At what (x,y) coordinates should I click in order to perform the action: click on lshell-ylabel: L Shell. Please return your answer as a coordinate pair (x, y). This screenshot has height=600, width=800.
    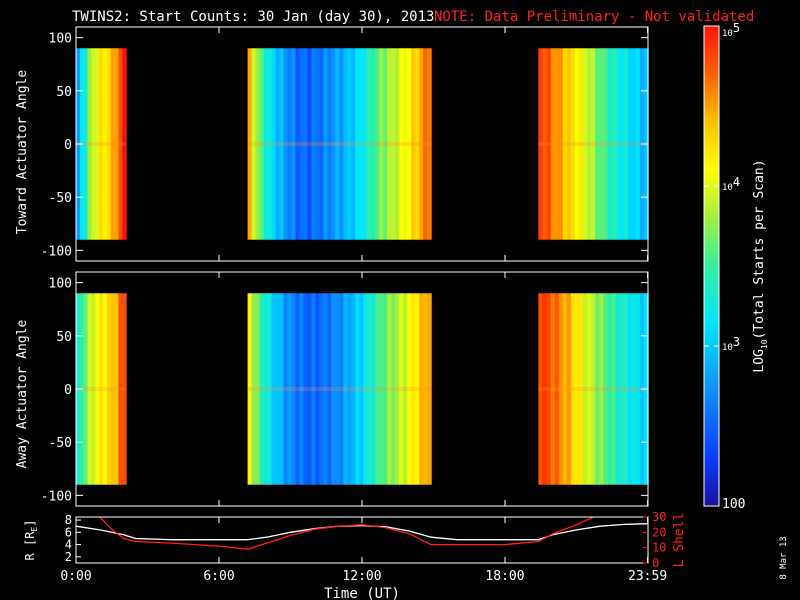
    Looking at the image, I should click on (679, 540).